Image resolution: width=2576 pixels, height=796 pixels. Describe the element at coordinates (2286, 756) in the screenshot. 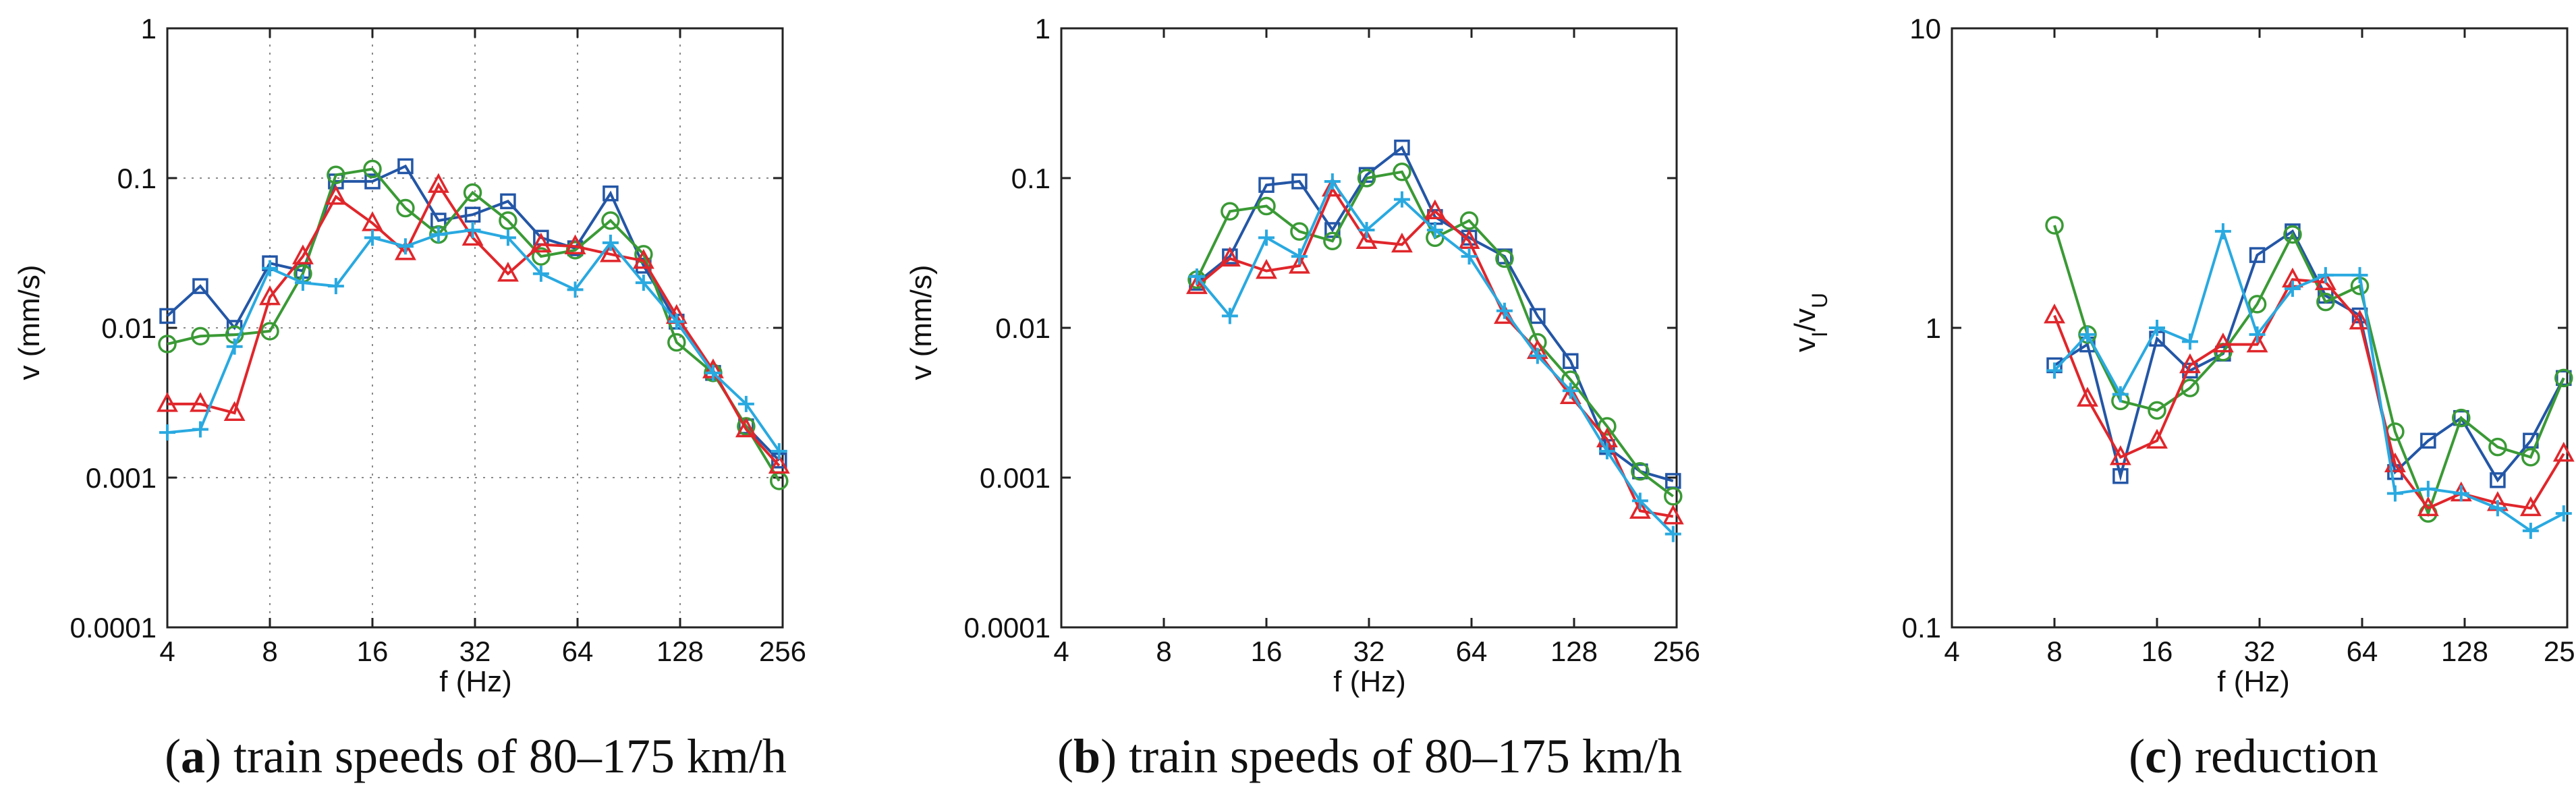

I see `caption-text: reduction` at that location.